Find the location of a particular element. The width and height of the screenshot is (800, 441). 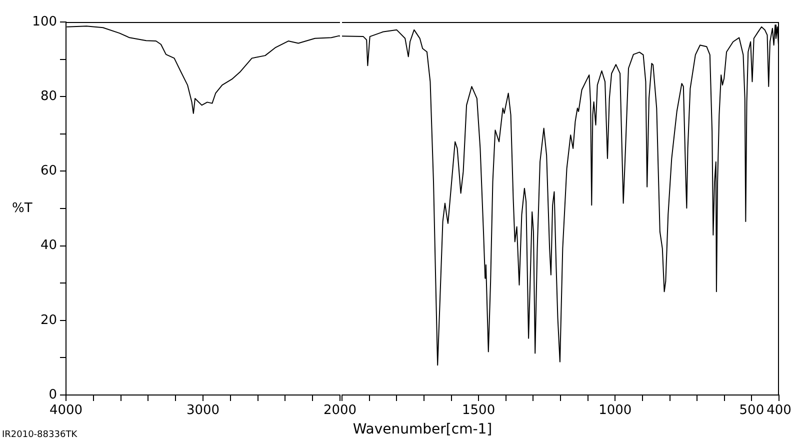

y-tick-label: 40 is located at coordinates (48, 246).